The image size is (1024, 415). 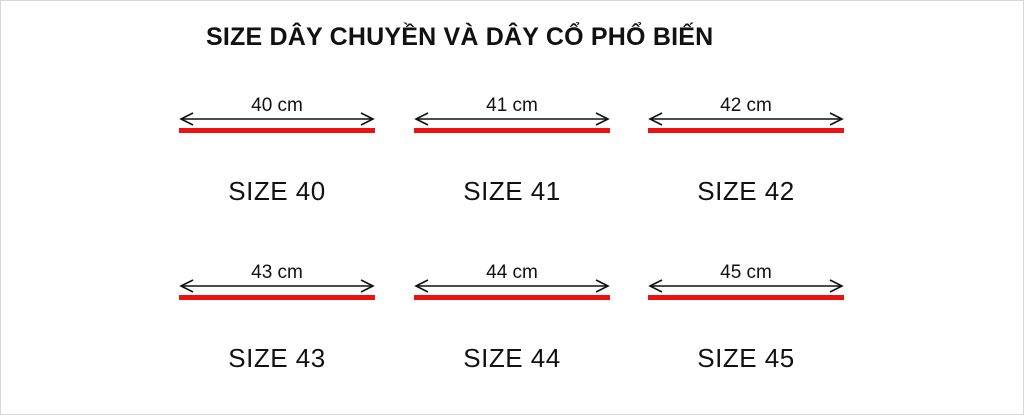 I want to click on size-label: SIZE 44, so click(x=512, y=358).